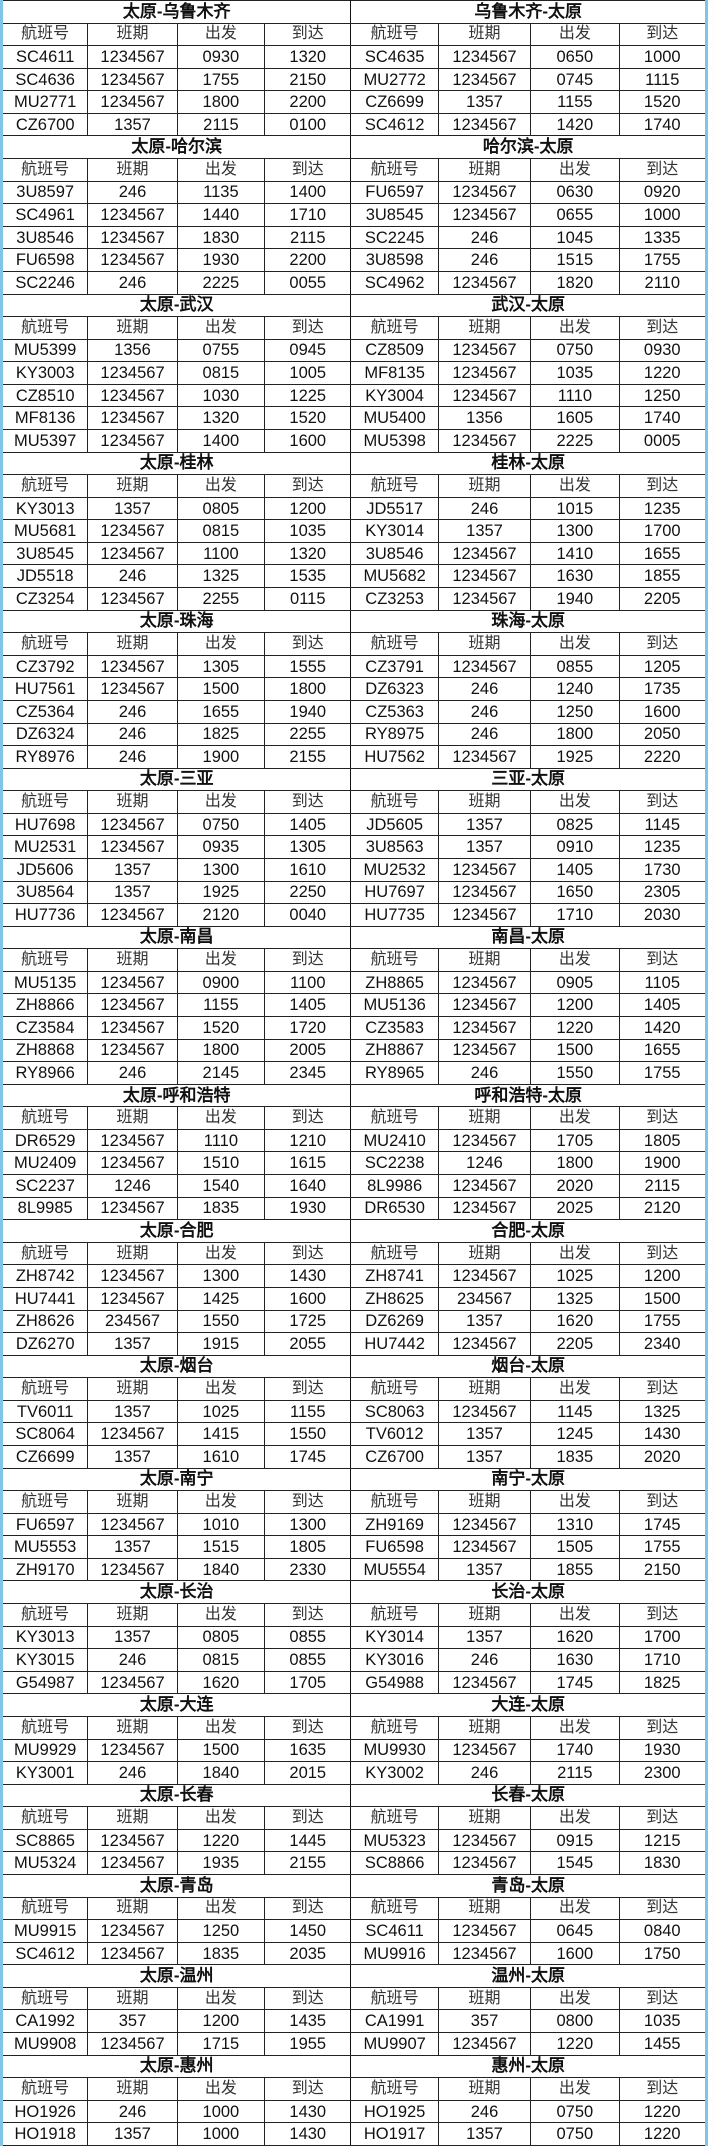 The width and height of the screenshot is (708, 2146). What do you see at coordinates (663, 2111) in the screenshot?
I see `arrival-time: 1220` at bounding box center [663, 2111].